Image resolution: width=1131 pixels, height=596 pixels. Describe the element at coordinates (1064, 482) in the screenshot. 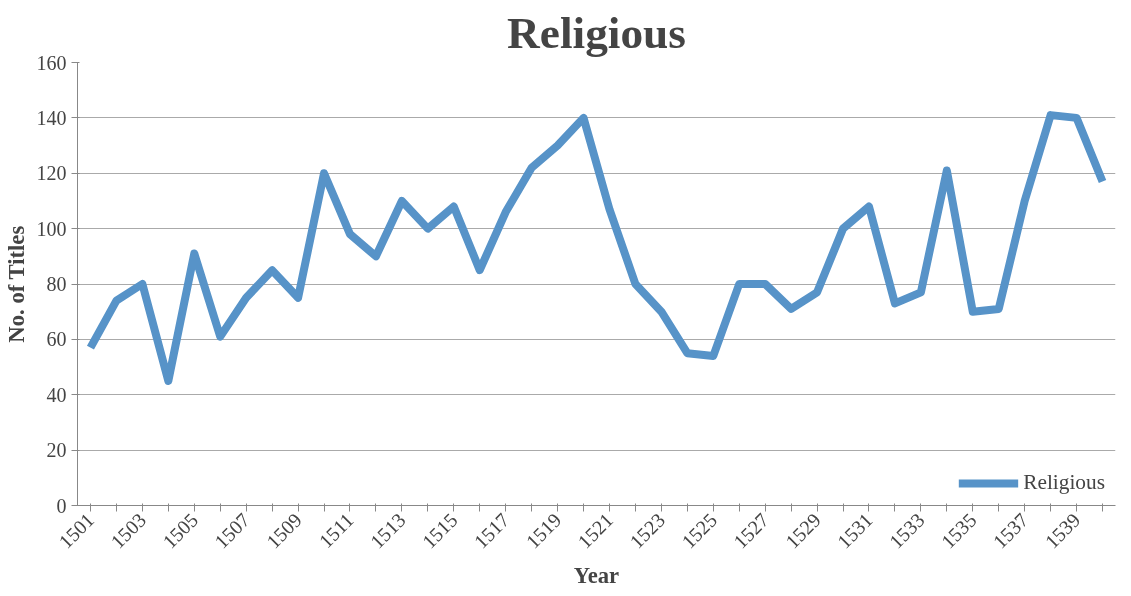

I see `legend-label: Religious` at that location.